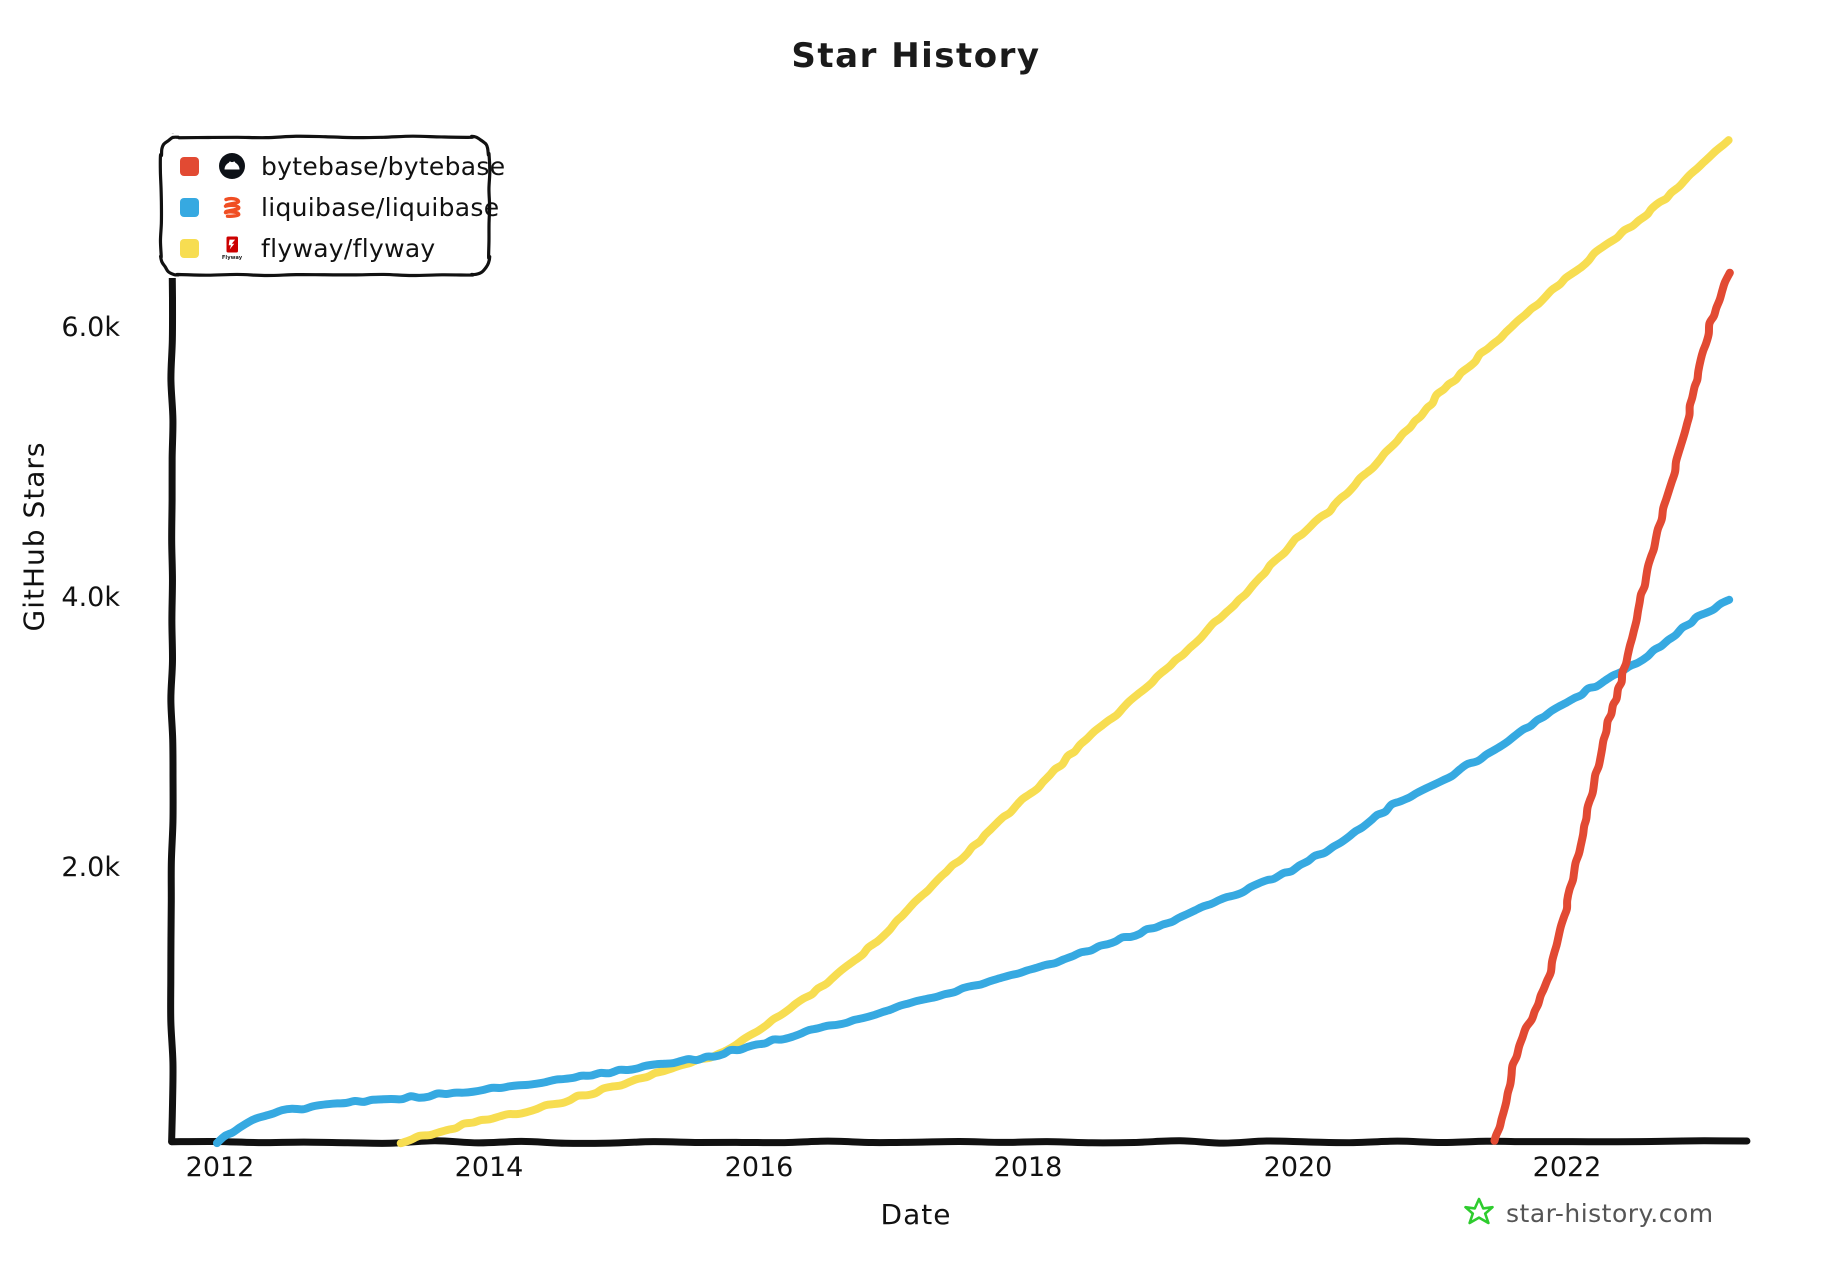  I want to click on y-axis-line, so click(172, 639).